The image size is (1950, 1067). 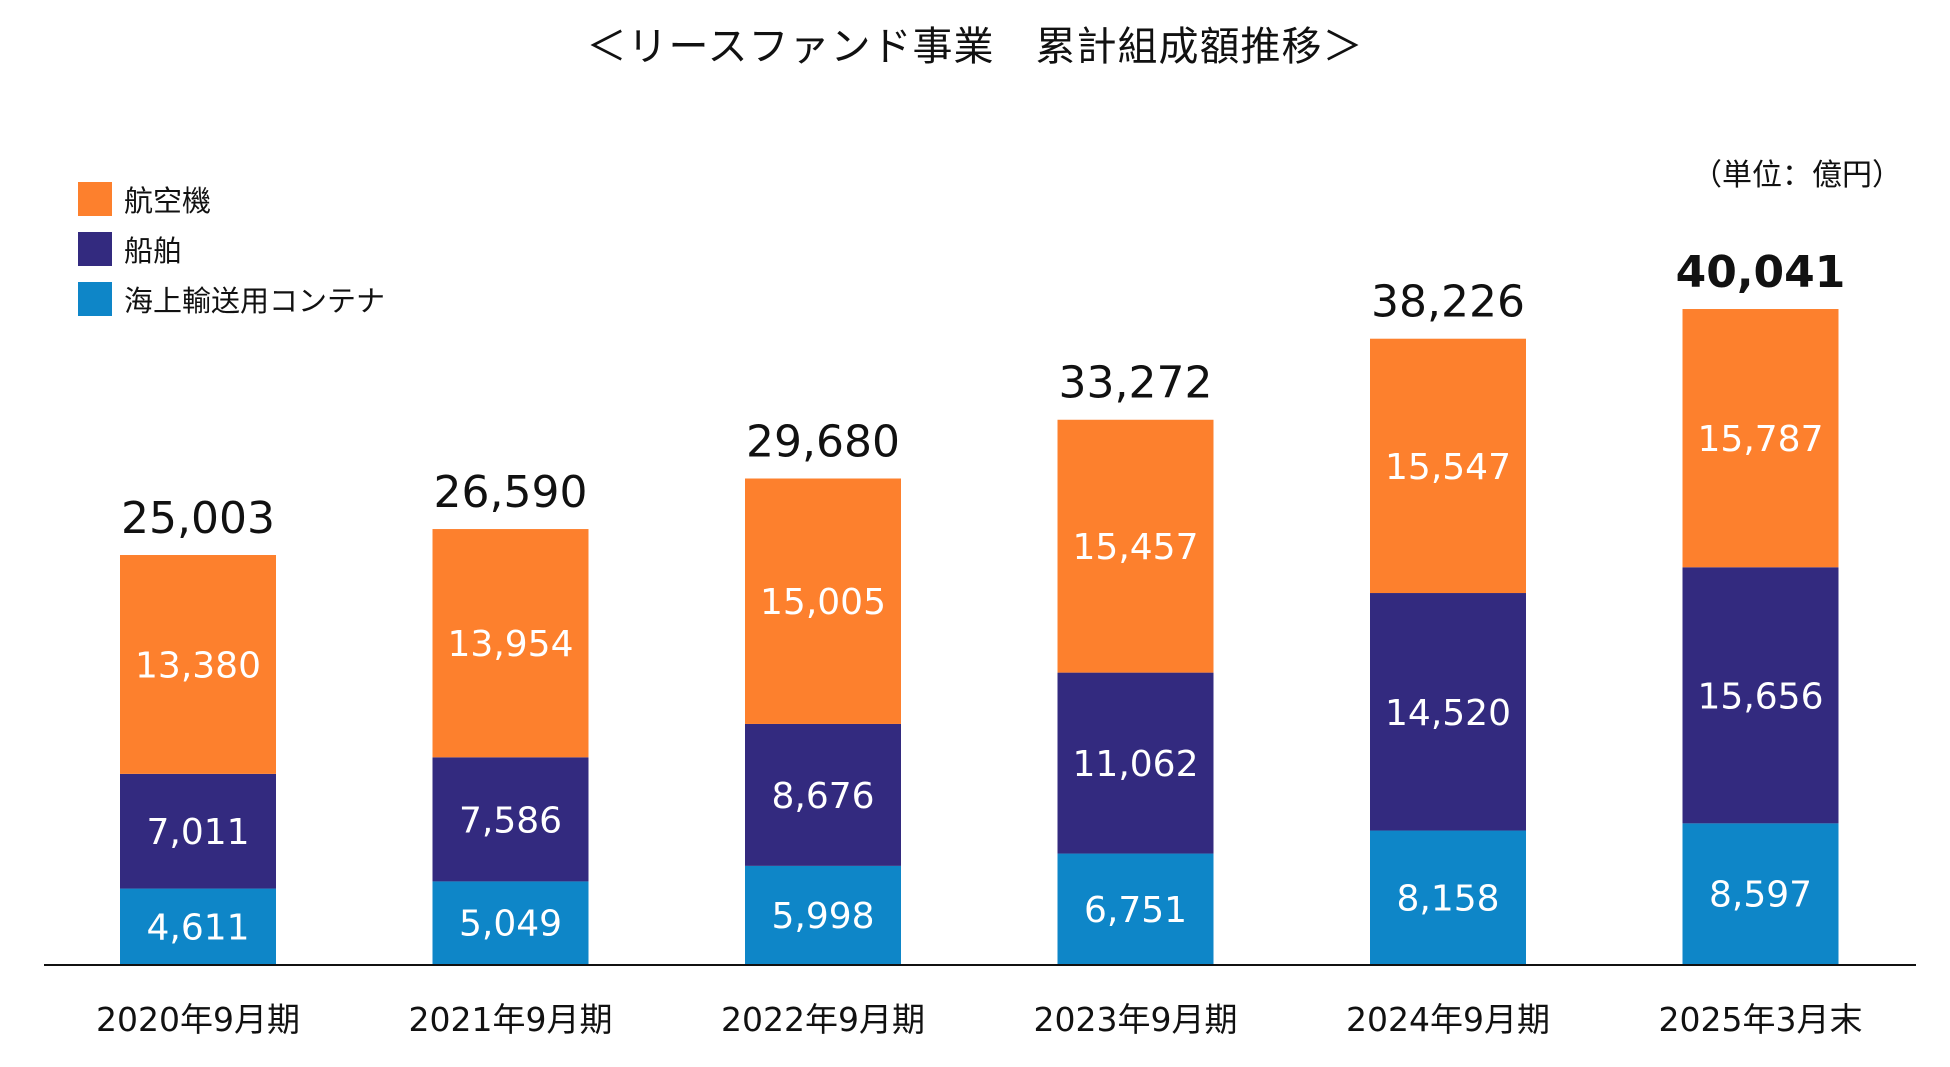 I want to click on segment-value-label: 8,597, so click(x=1760, y=895).